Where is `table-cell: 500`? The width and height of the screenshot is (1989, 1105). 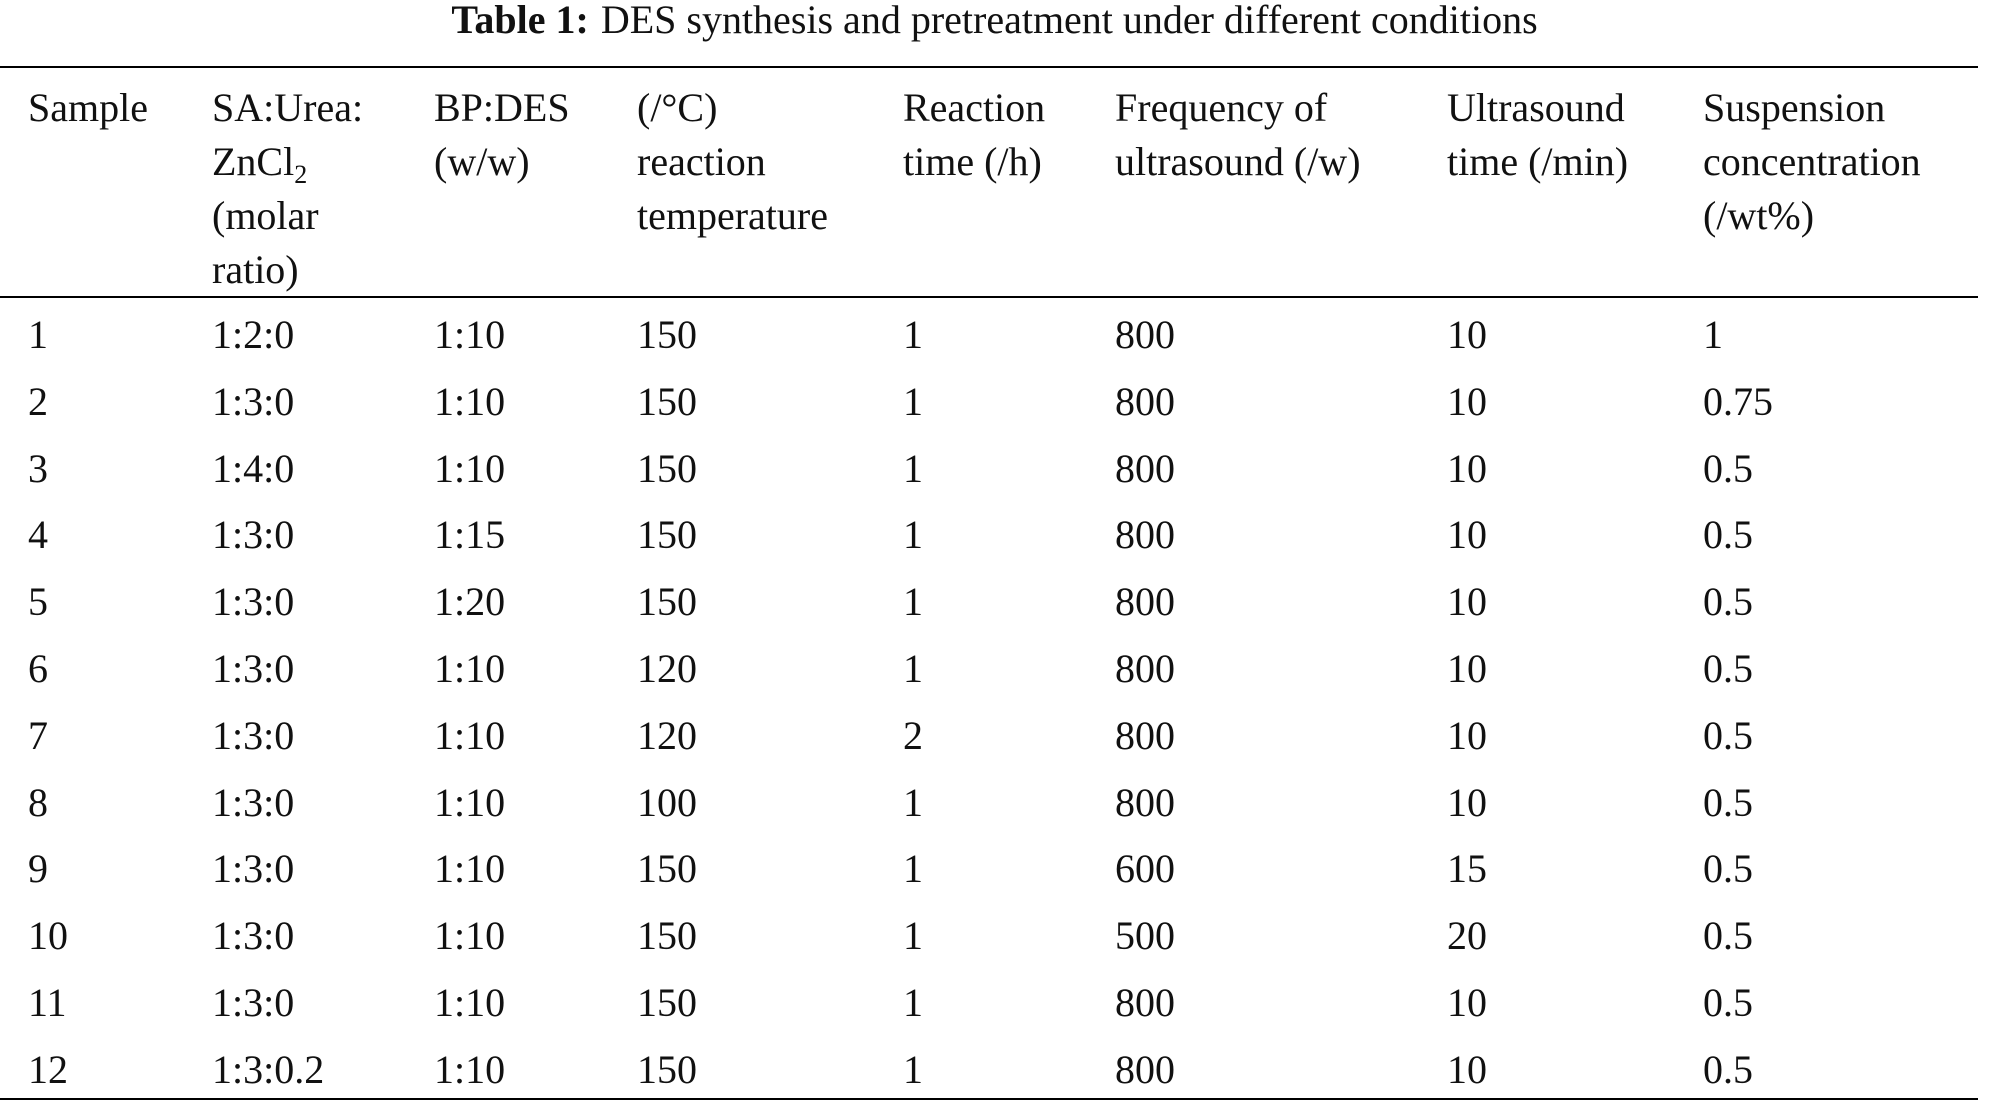 table-cell: 500 is located at coordinates (1145, 936).